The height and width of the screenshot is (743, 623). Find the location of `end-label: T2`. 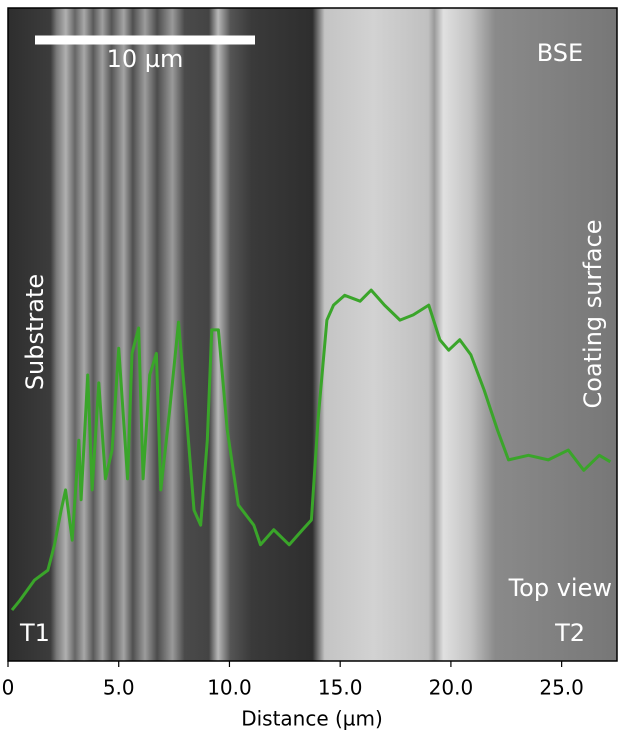

end-label: T2 is located at coordinates (569, 633).